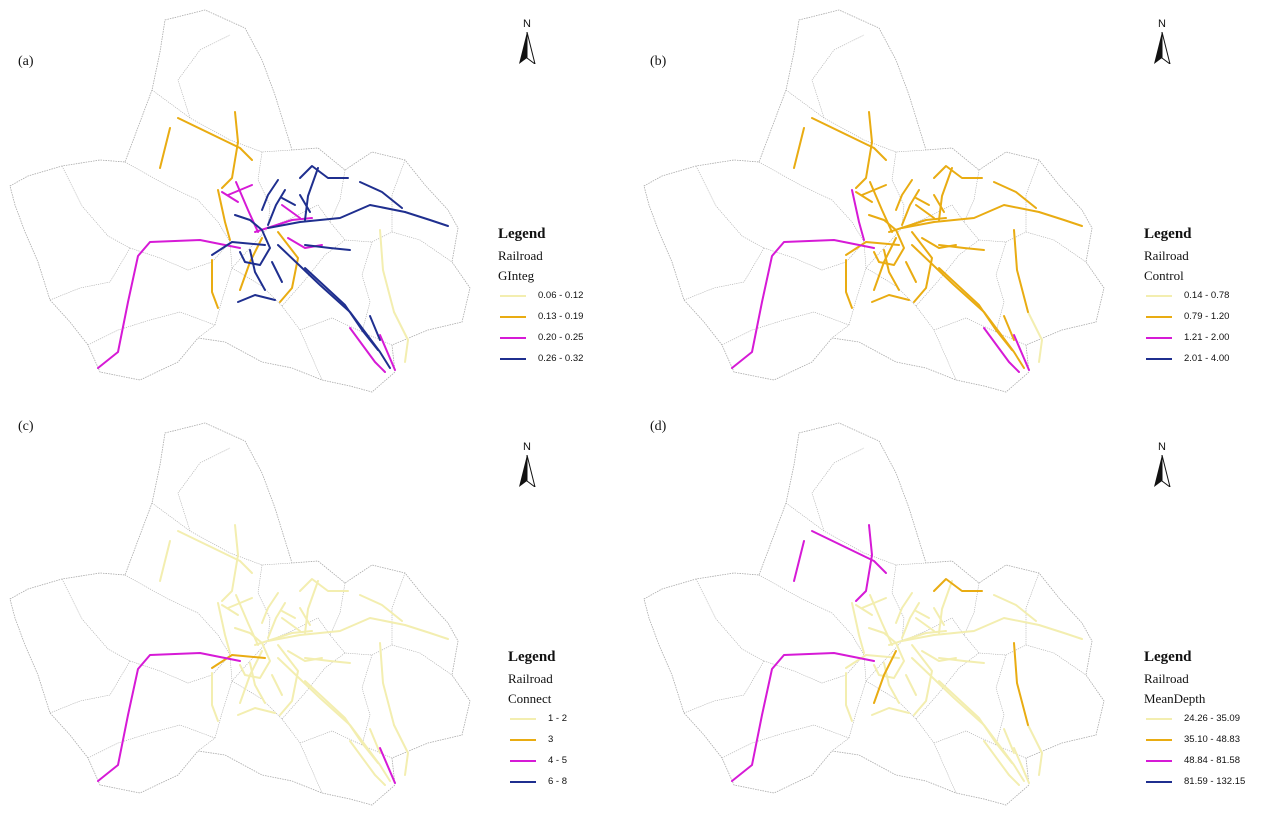 This screenshot has height=825, width=1269. I want to click on panel-label: (d), so click(658, 426).